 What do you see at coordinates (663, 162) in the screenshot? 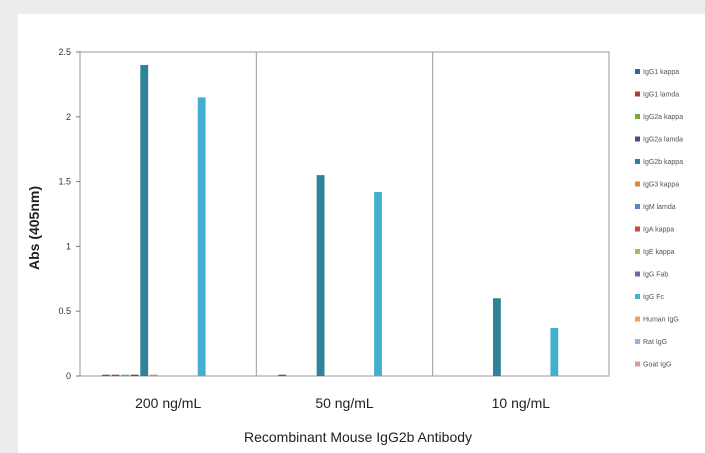
I see `legend-label: IgG2b kappa` at bounding box center [663, 162].